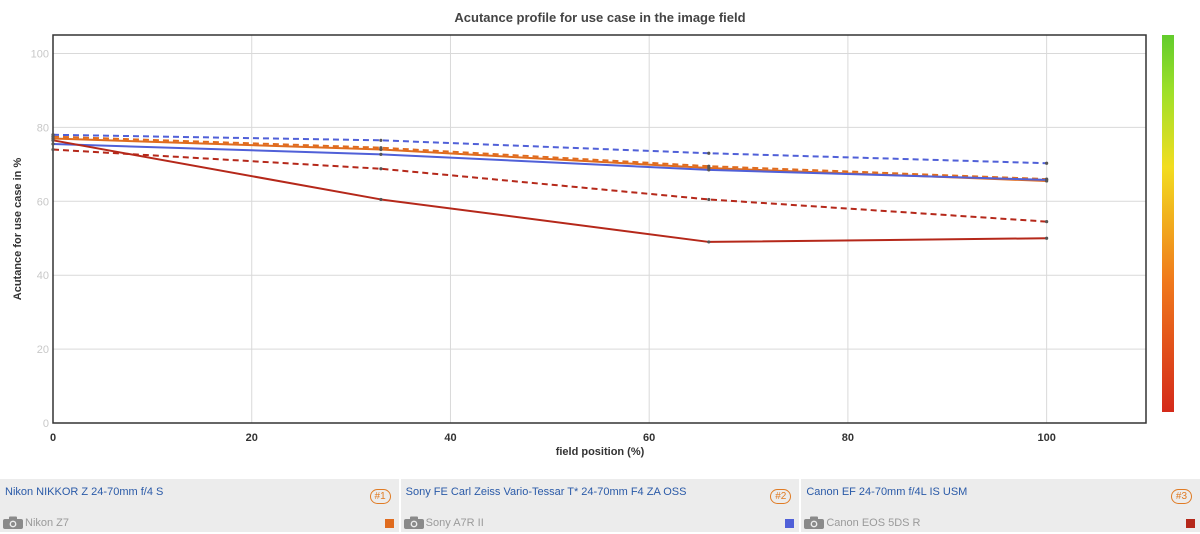 The width and height of the screenshot is (1200, 534). What do you see at coordinates (549, 149) in the screenshot?
I see `series-line-4-dashed` at bounding box center [549, 149].